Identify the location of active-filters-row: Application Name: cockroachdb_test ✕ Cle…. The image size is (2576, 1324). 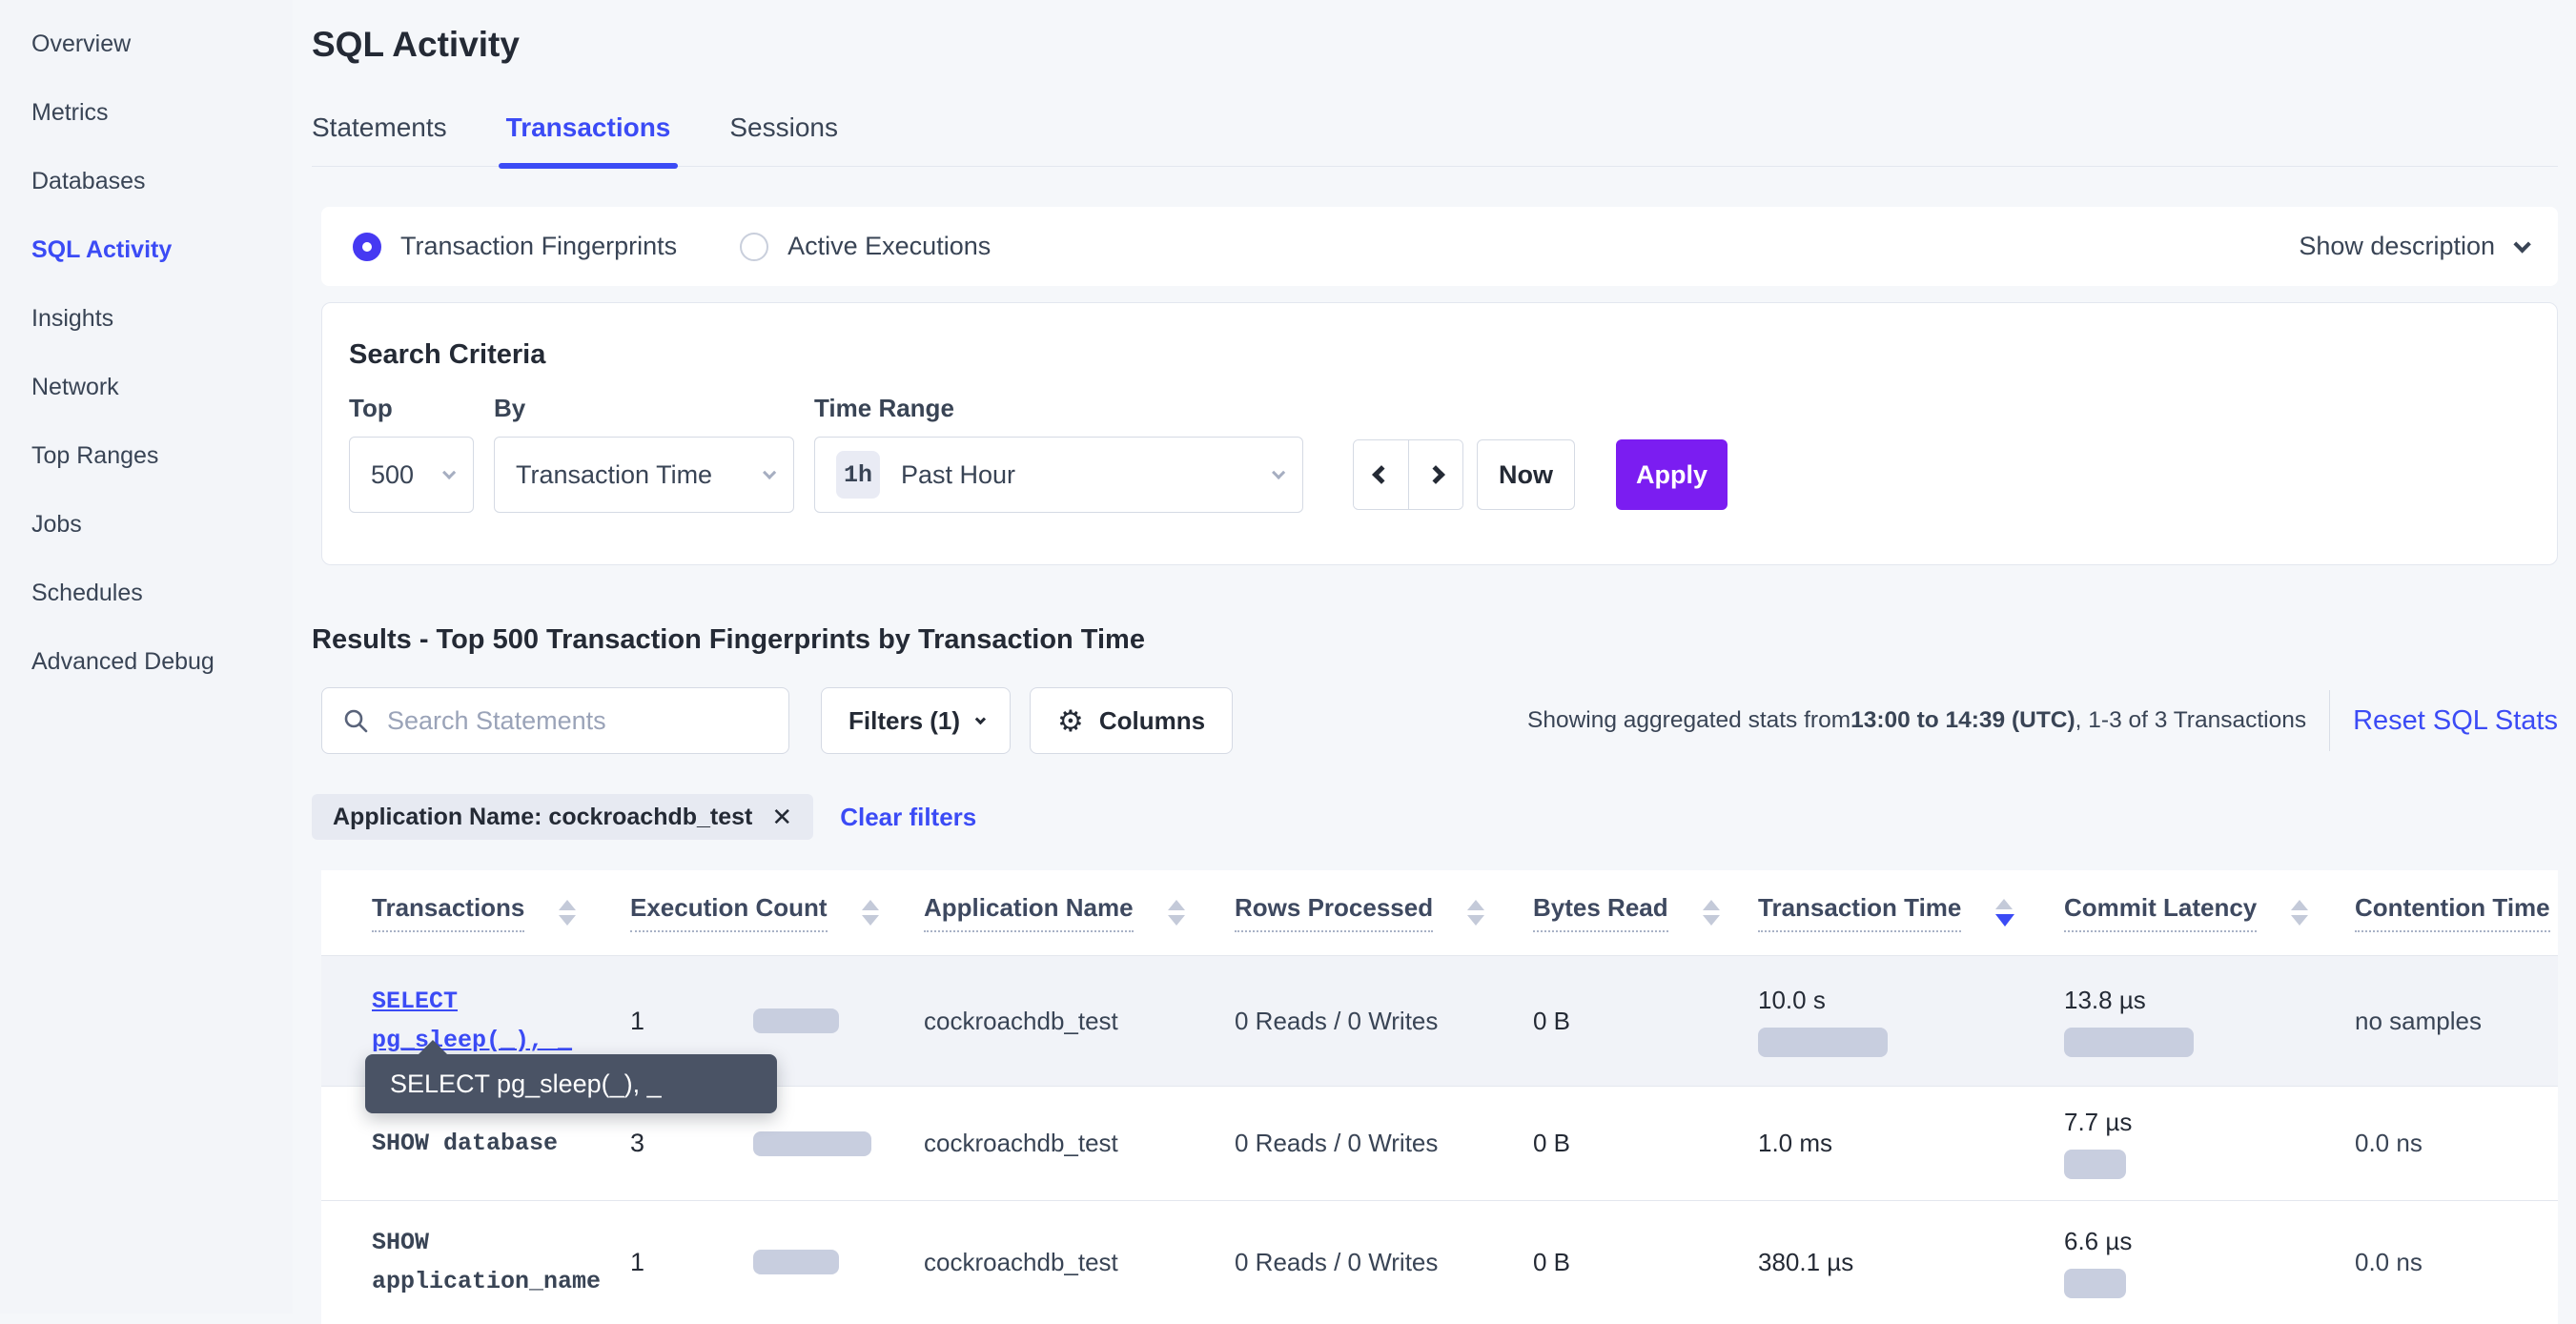
(1435, 817).